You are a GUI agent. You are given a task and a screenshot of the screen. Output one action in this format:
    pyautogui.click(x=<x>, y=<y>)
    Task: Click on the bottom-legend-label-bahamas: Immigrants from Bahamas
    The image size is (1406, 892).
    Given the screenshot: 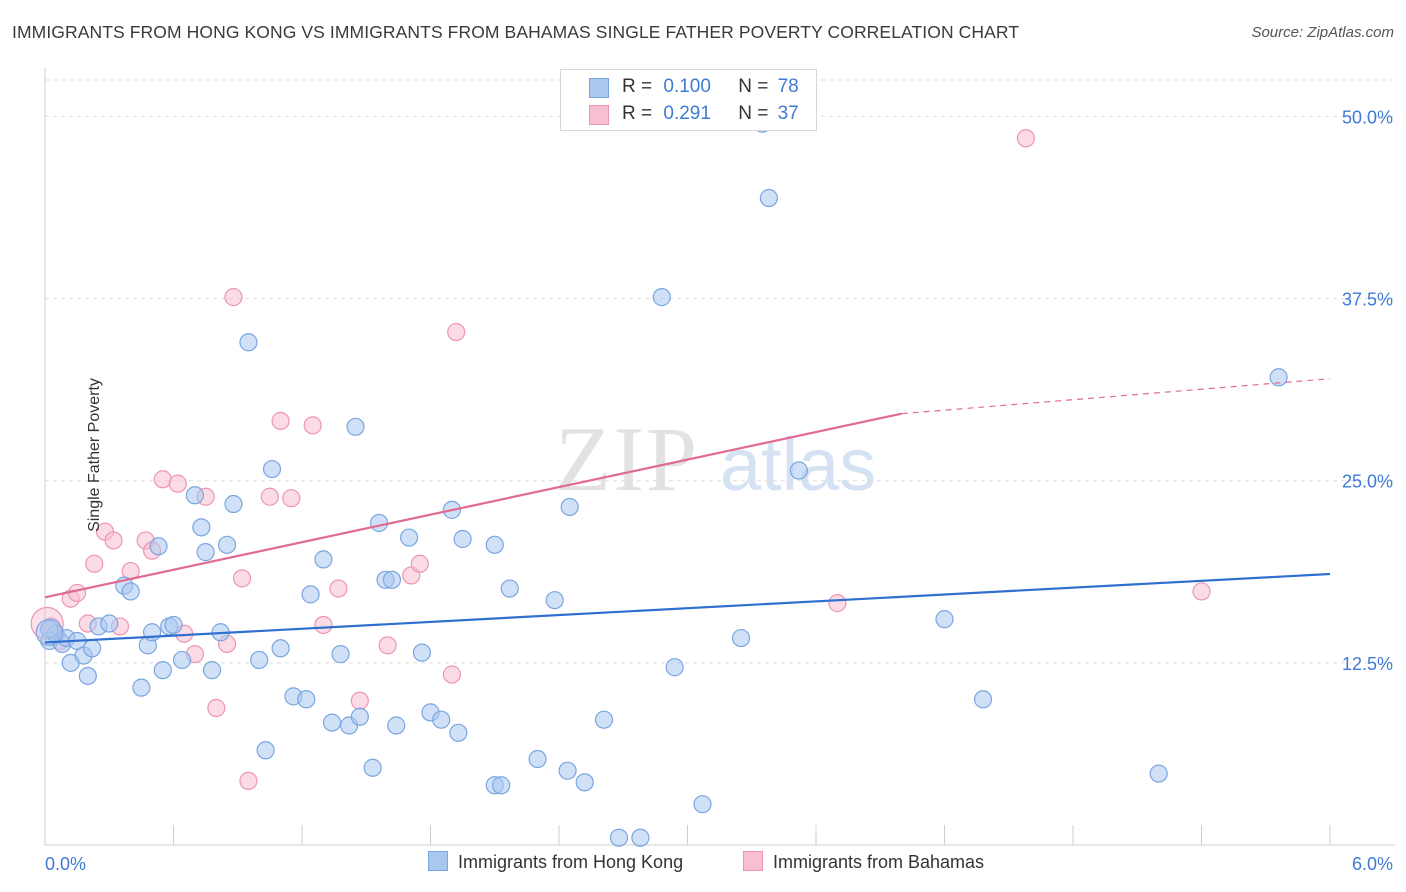 What is the action you would take?
    pyautogui.click(x=879, y=862)
    